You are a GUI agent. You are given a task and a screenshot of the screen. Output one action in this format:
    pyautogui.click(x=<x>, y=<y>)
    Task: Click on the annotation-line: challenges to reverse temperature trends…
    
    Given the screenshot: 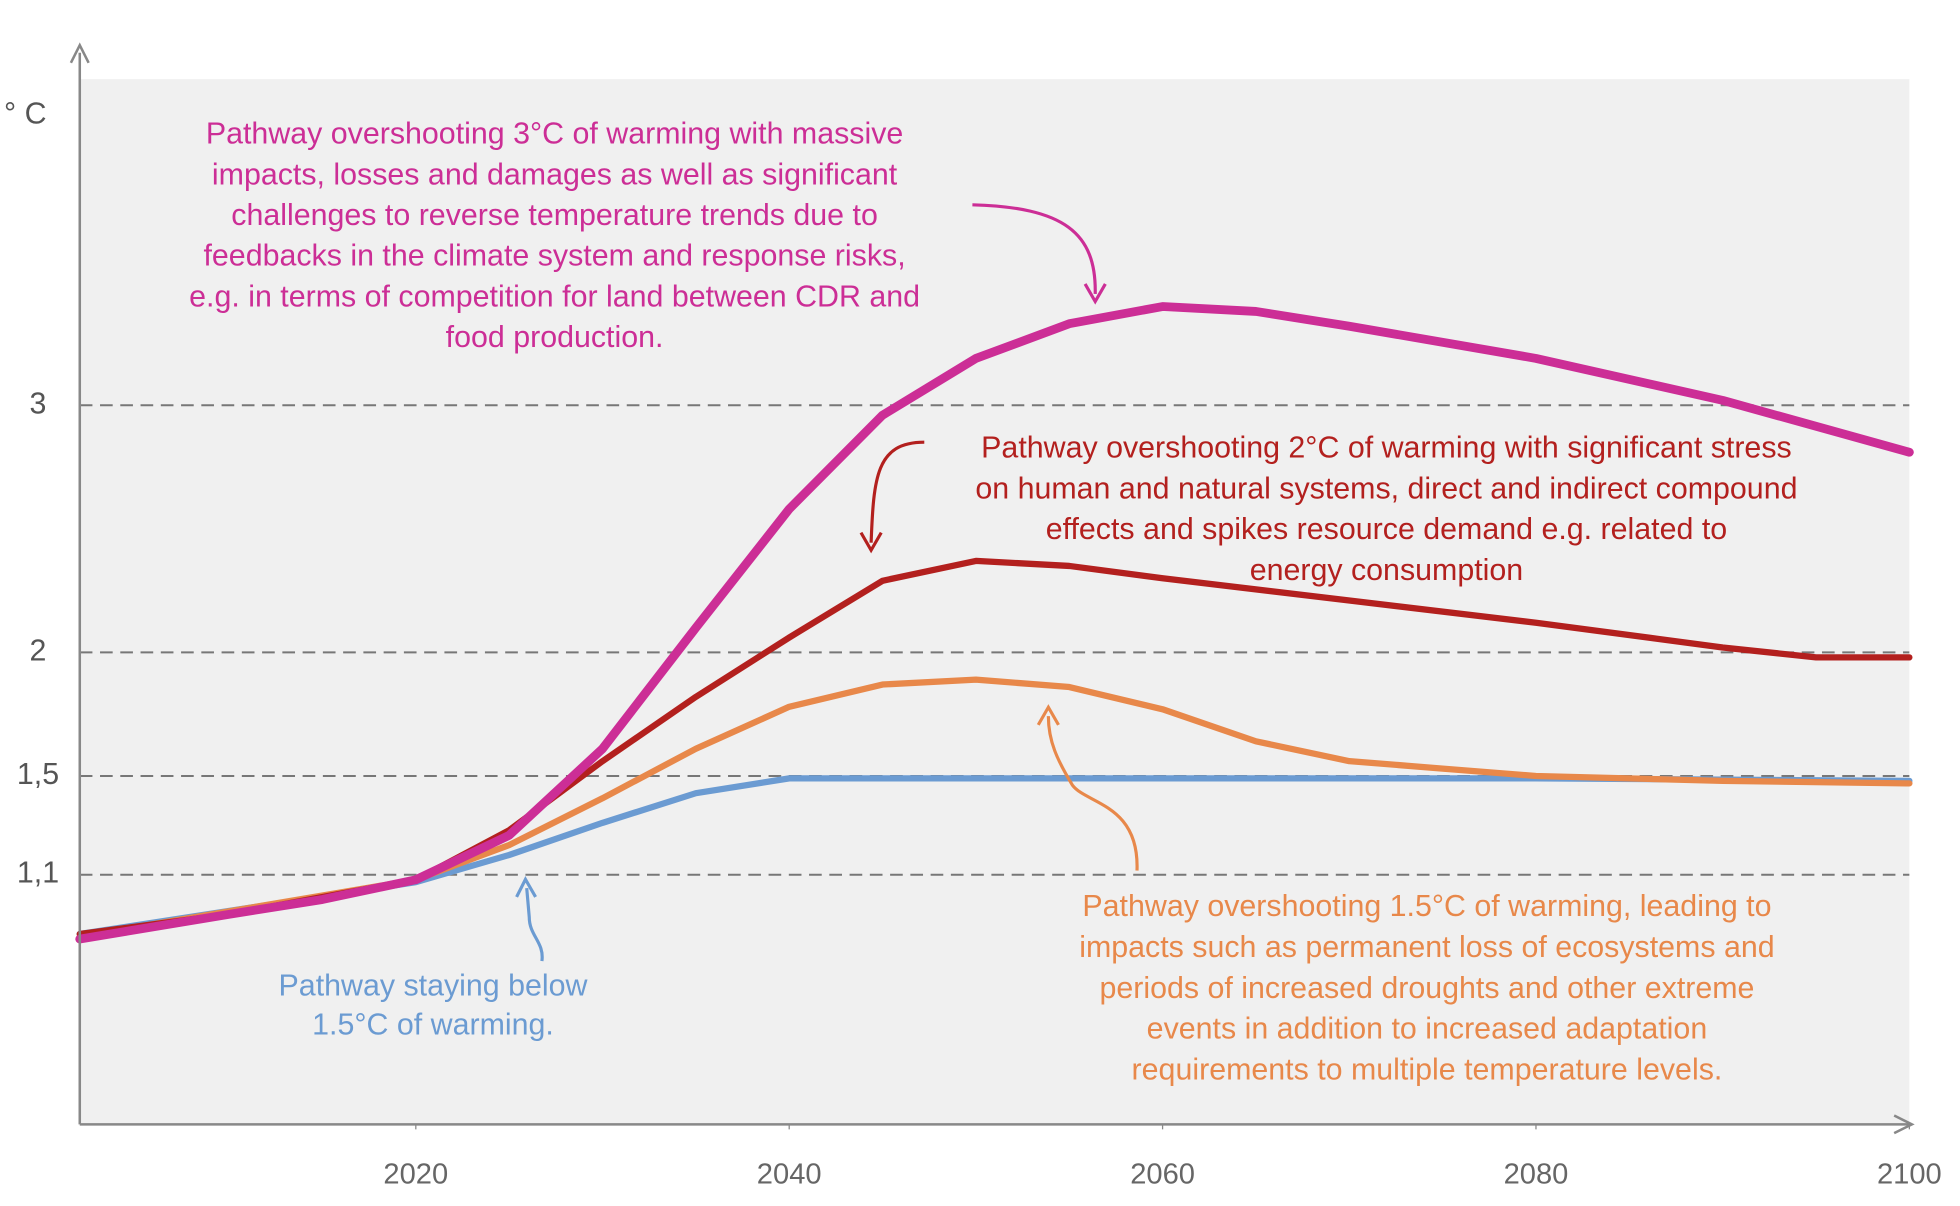 What is the action you would take?
    pyautogui.click(x=554, y=215)
    